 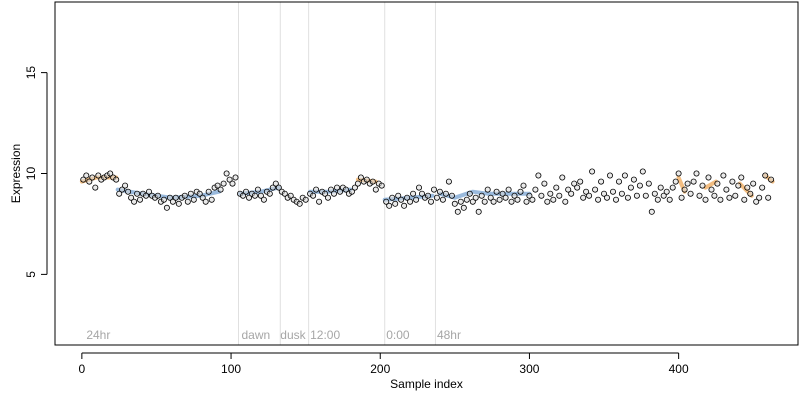 I want to click on y-tick-label: 15, so click(x=31, y=73).